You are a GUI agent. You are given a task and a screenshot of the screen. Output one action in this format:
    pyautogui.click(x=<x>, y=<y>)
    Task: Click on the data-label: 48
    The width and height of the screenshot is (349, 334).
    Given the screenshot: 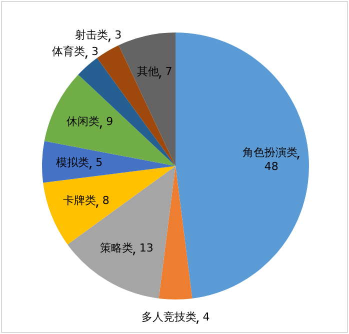 What is the action you would take?
    pyautogui.click(x=271, y=166)
    